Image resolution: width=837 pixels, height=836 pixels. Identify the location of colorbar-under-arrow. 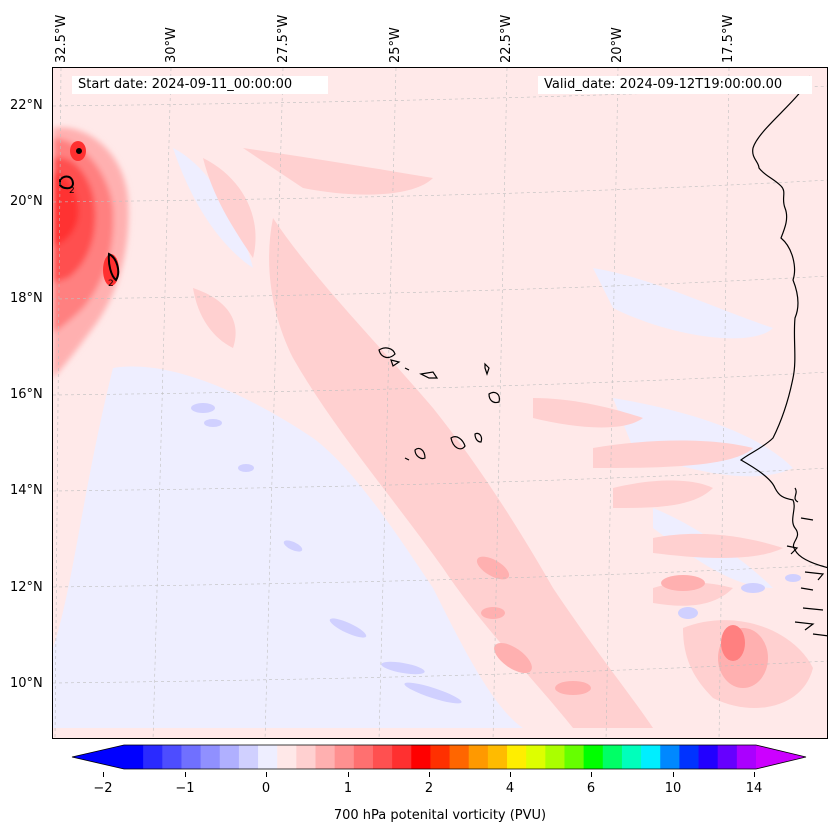
(98, 757).